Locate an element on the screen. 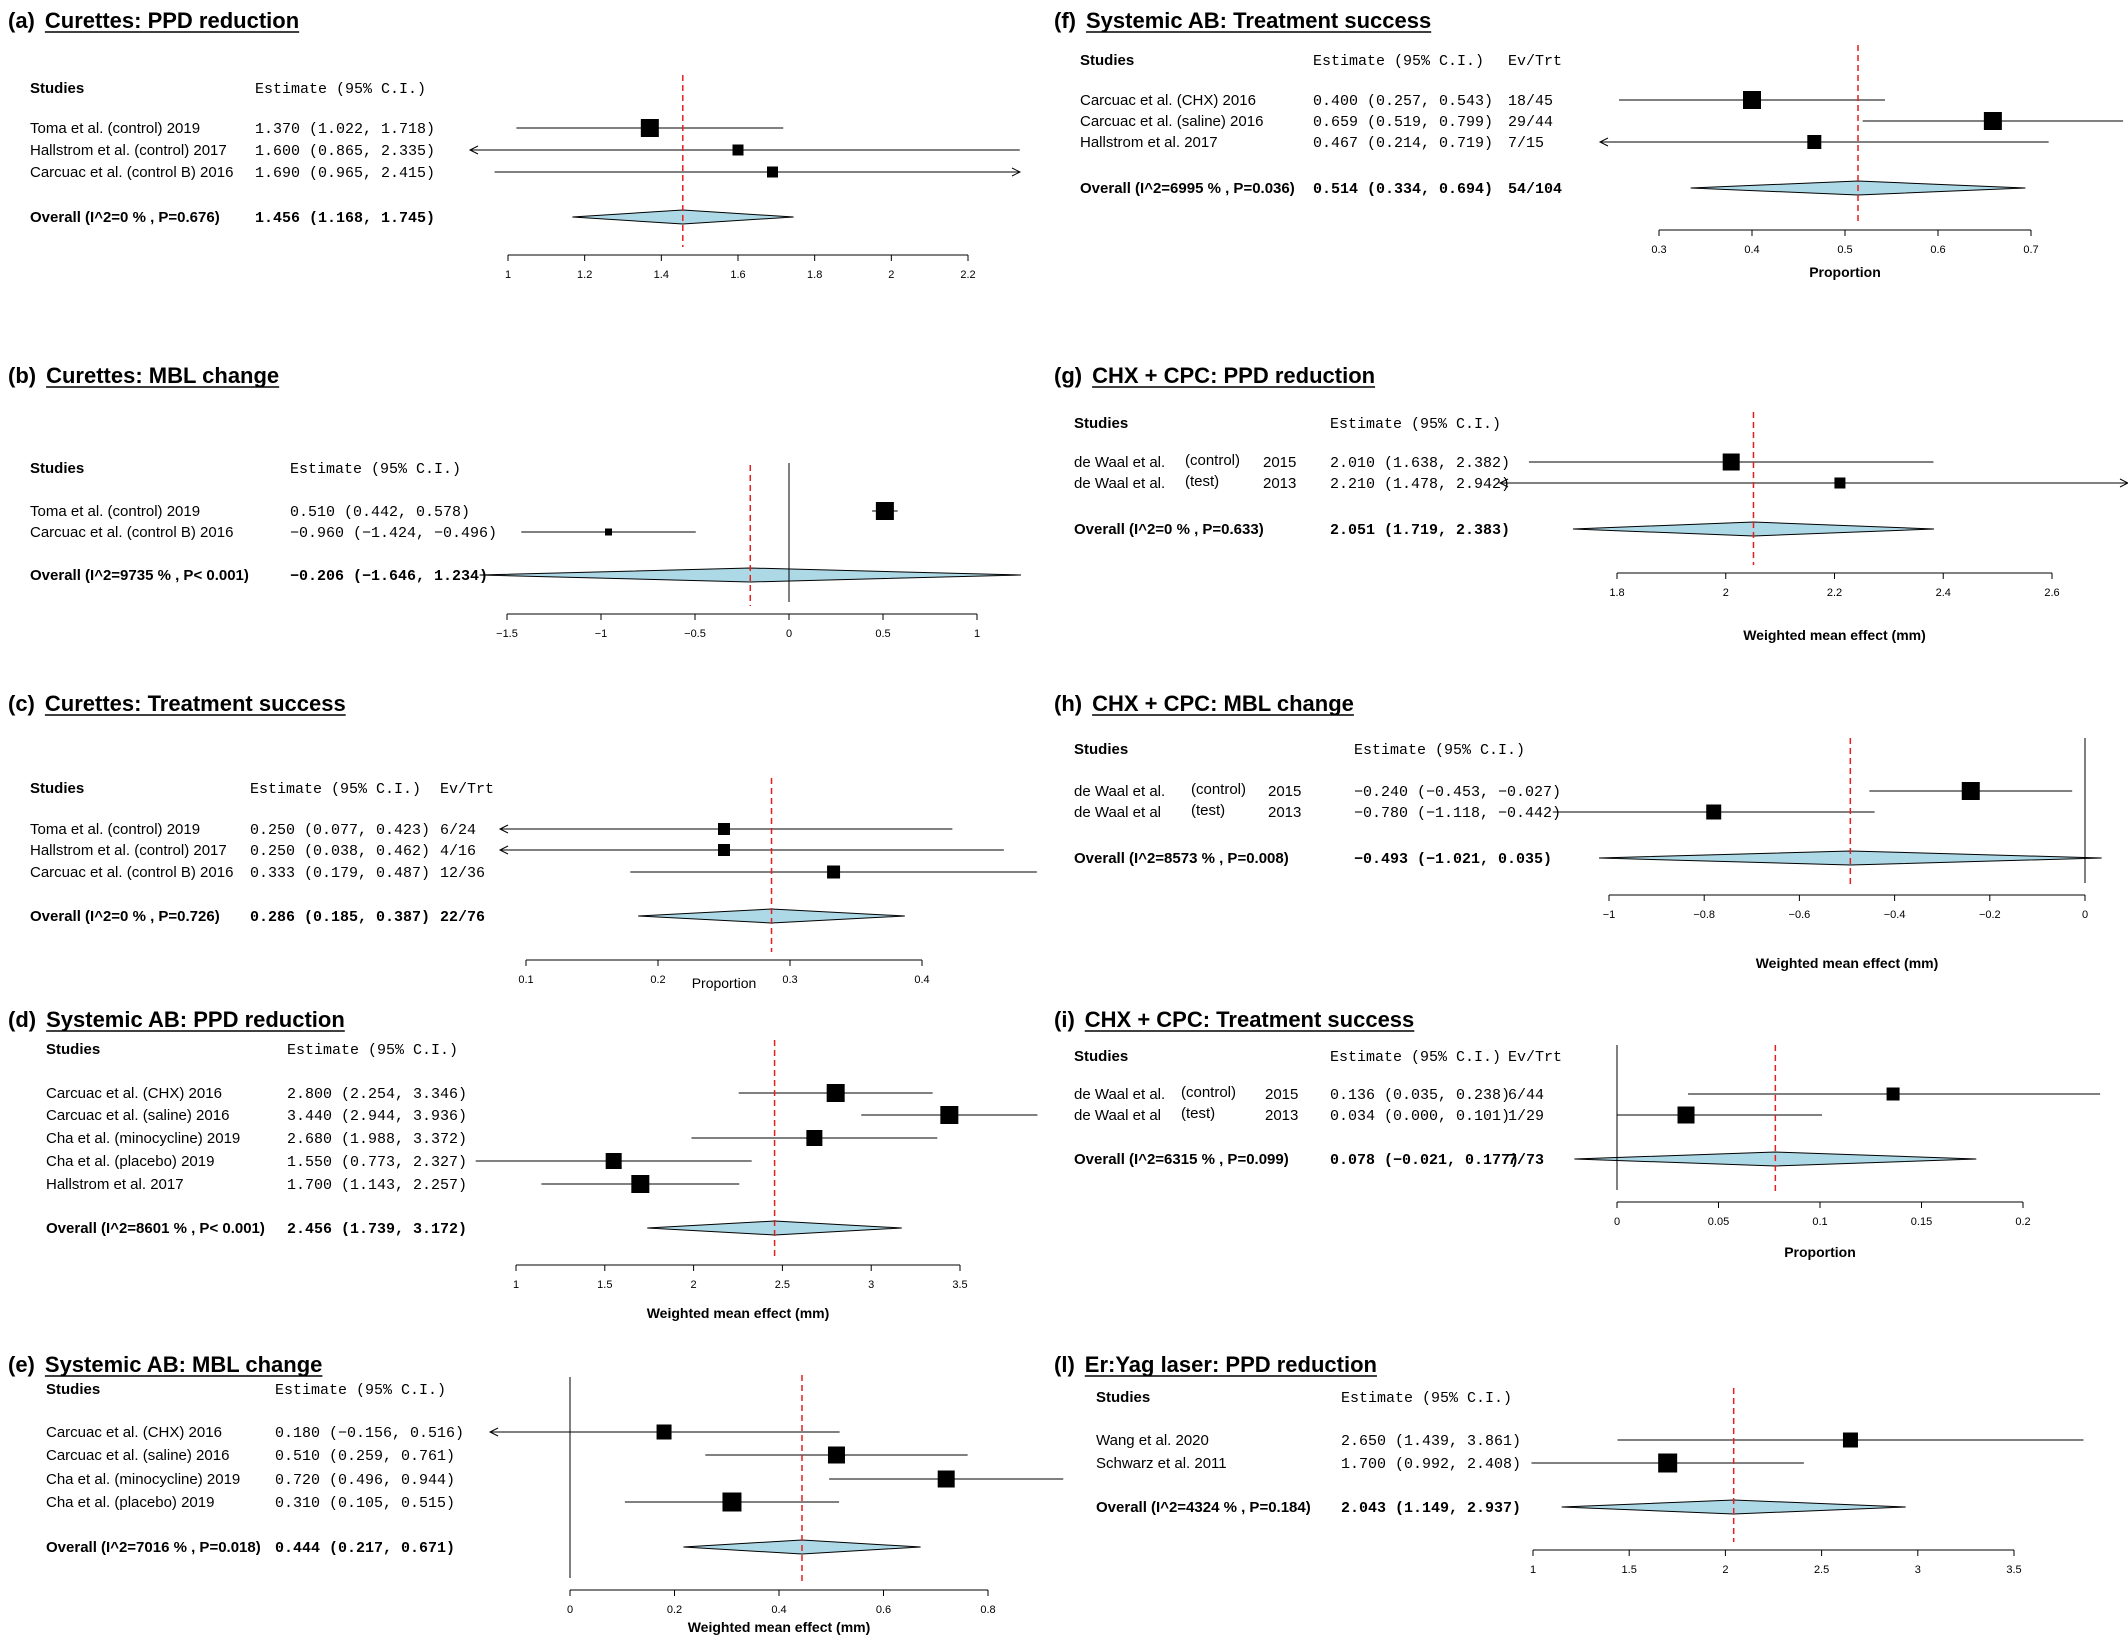 The width and height of the screenshot is (2128, 1643). study-year: 2013 is located at coordinates (1284, 812).